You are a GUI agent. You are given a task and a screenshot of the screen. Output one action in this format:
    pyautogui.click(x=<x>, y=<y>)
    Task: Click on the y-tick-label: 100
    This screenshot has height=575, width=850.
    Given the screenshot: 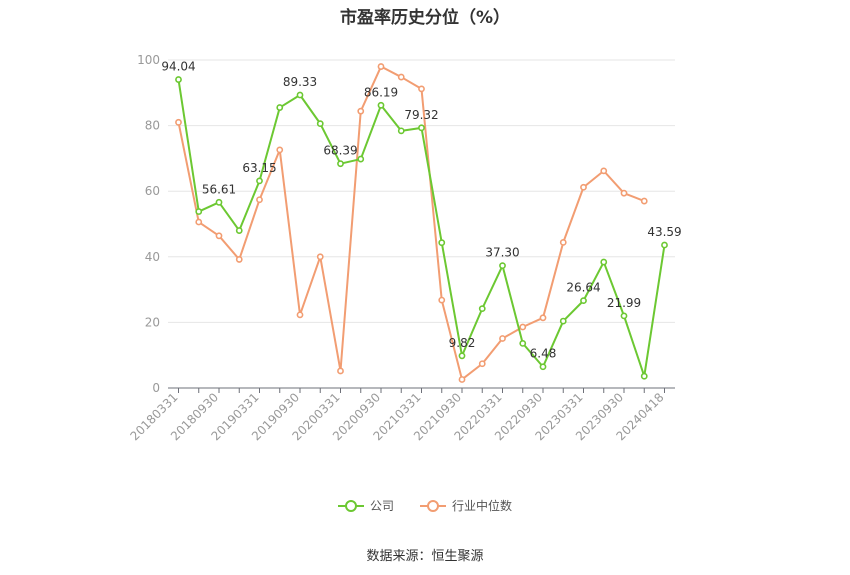 What is the action you would take?
    pyautogui.click(x=148, y=60)
    